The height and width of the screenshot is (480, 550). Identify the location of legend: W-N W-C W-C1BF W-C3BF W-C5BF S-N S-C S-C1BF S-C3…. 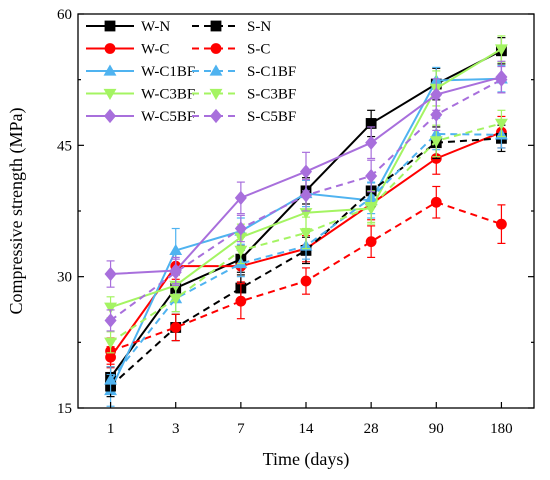
(191, 72).